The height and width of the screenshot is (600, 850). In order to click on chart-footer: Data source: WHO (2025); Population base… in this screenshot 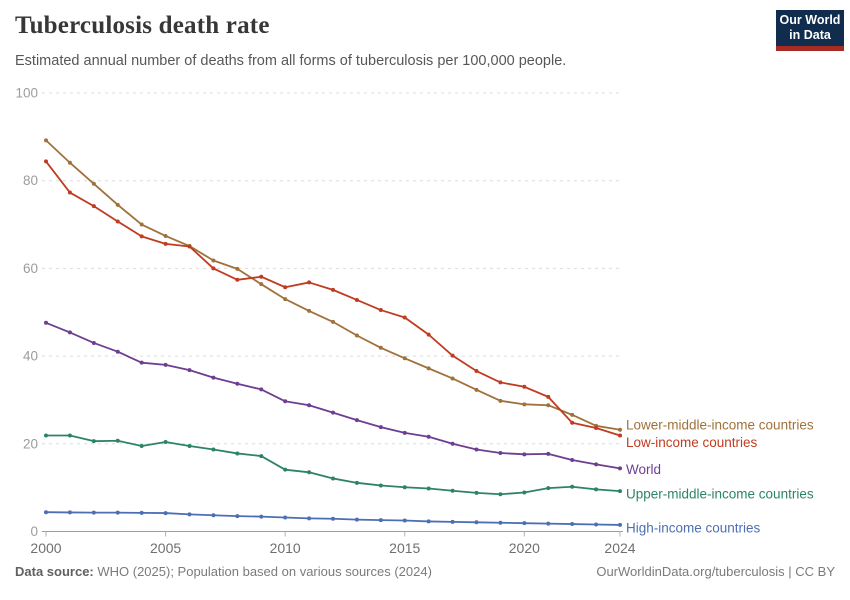, I will do `click(425, 571)`.